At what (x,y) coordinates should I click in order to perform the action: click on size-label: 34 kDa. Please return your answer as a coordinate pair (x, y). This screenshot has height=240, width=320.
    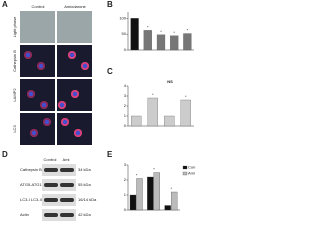
    Looking at the image, I should click on (84, 169).